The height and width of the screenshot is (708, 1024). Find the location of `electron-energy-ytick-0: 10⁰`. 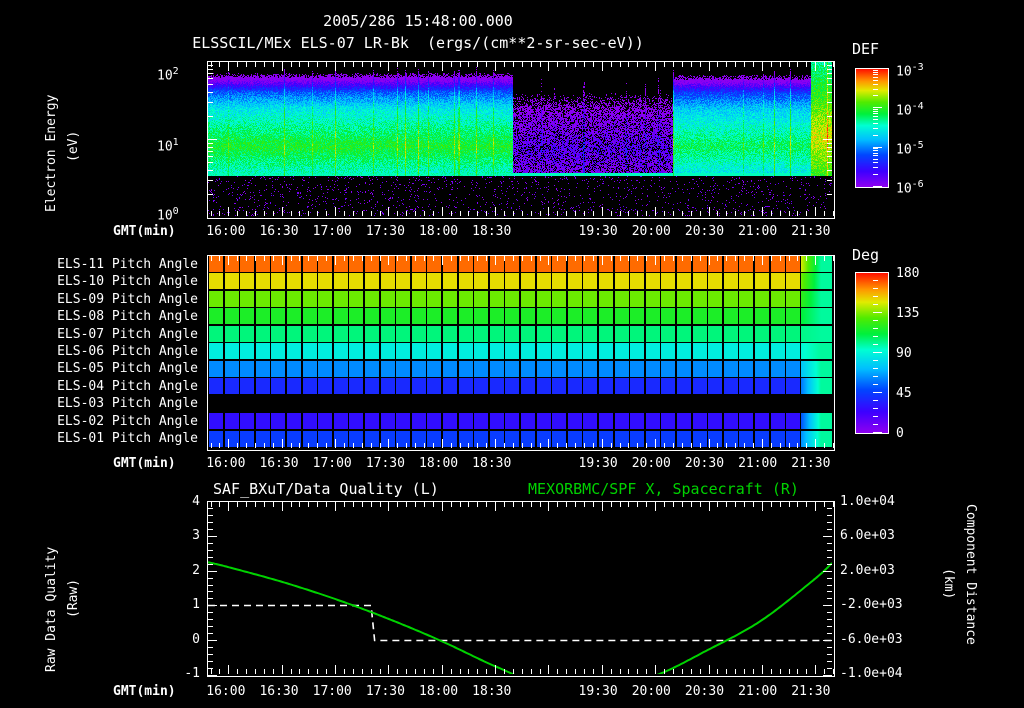

electron-energy-ytick-0: 10⁰ is located at coordinates (168, 215).